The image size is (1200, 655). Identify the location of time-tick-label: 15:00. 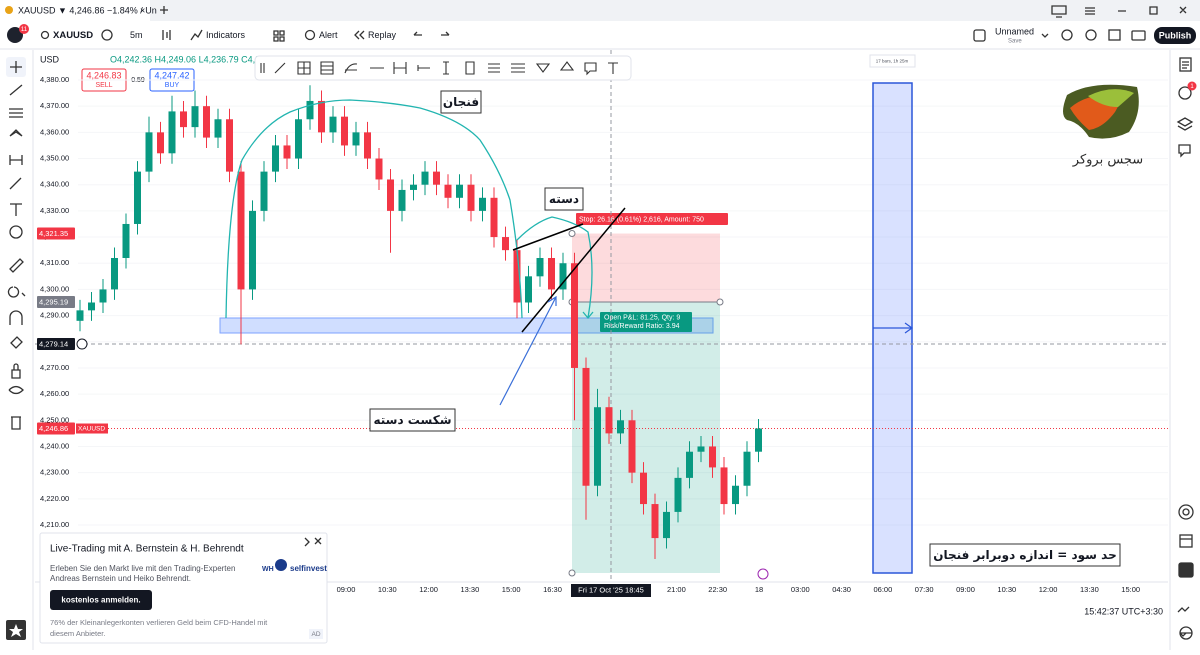
(1130, 589).